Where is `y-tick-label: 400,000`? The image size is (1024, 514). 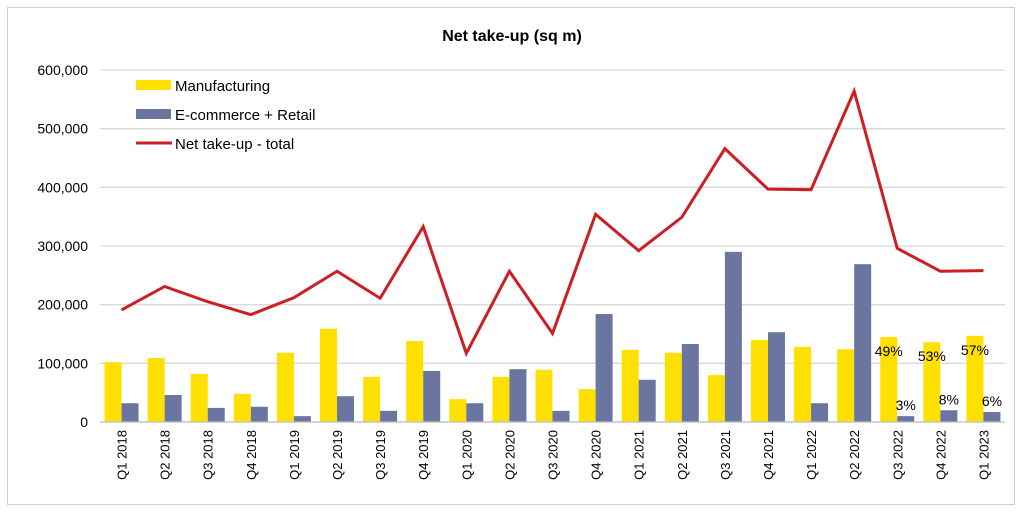
y-tick-label: 400,000 is located at coordinates (62, 187).